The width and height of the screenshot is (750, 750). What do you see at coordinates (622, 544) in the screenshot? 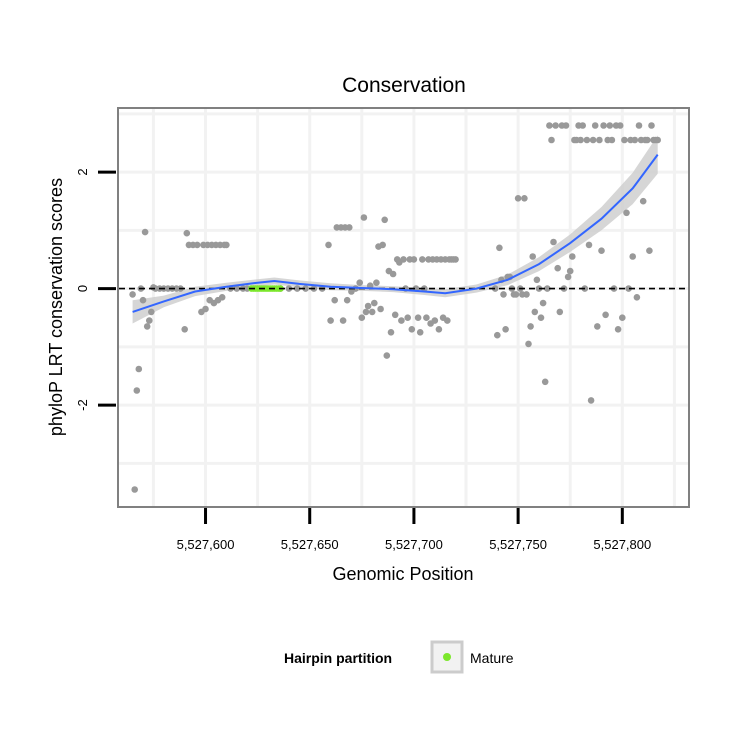
I see `x-tick-label: 5,527,800` at bounding box center [622, 544].